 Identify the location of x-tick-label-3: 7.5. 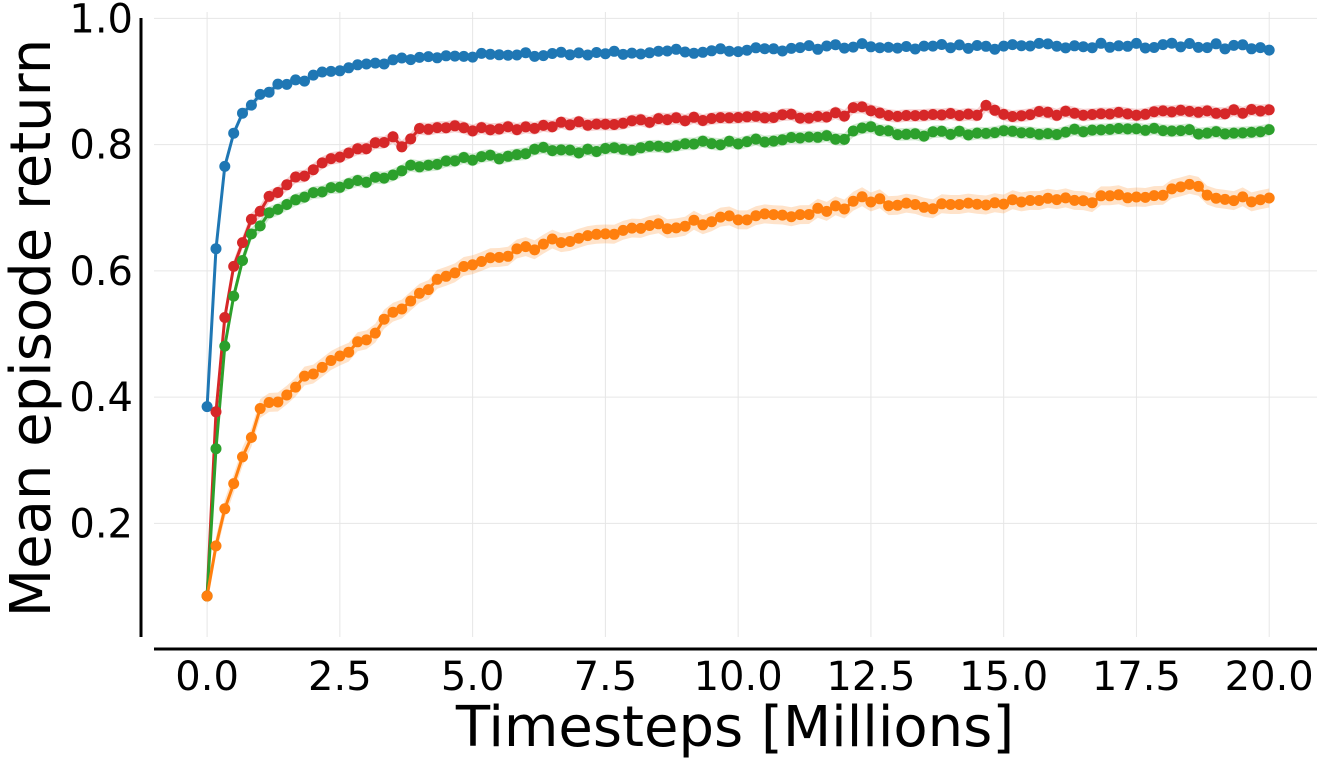
(606, 677).